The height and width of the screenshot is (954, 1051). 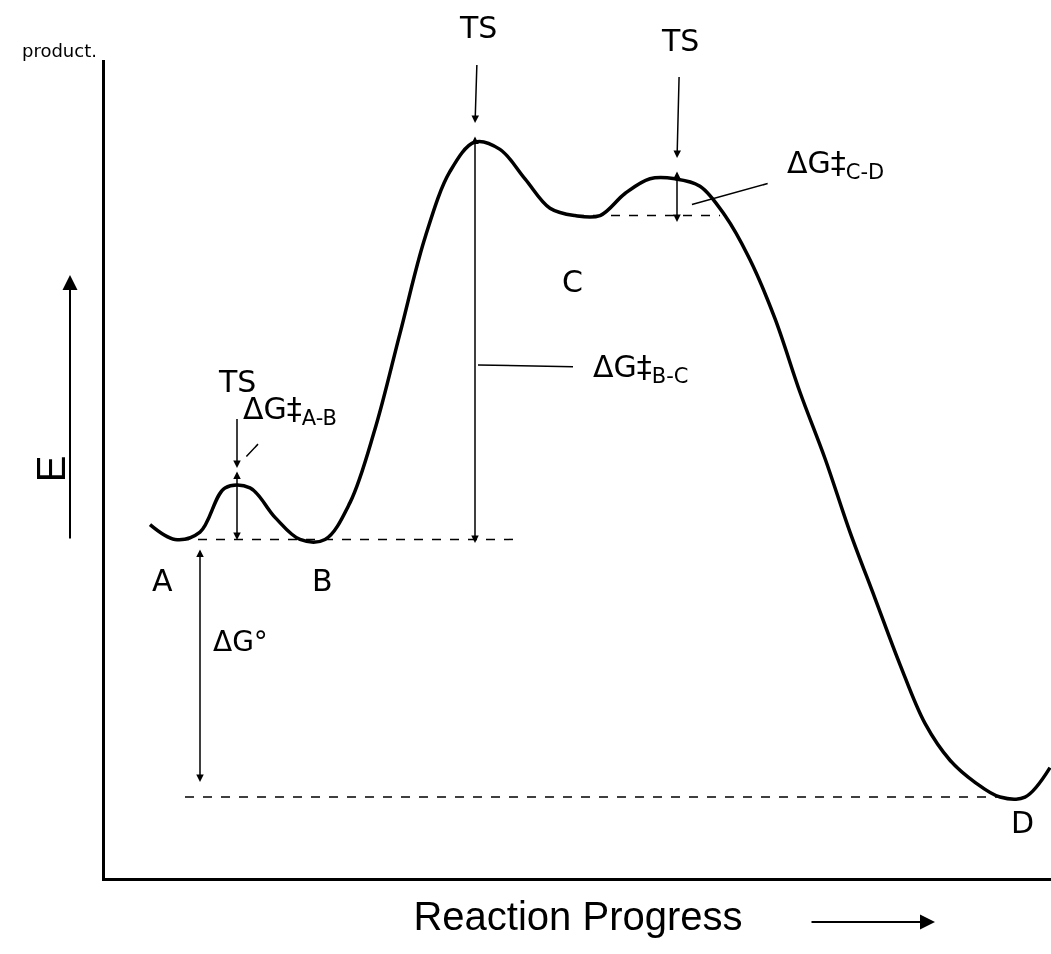 I want to click on annotation: C, so click(x=572, y=281).